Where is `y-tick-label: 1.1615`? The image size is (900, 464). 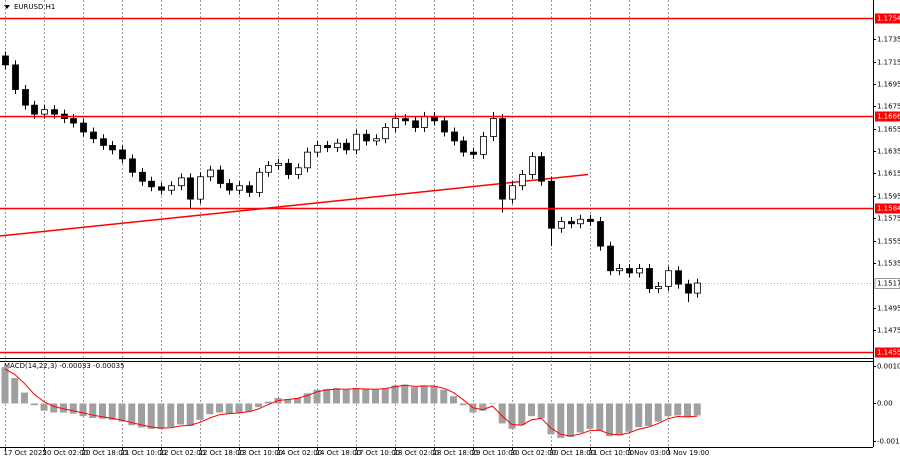
y-tick-label: 1.1615 is located at coordinates (888, 174).